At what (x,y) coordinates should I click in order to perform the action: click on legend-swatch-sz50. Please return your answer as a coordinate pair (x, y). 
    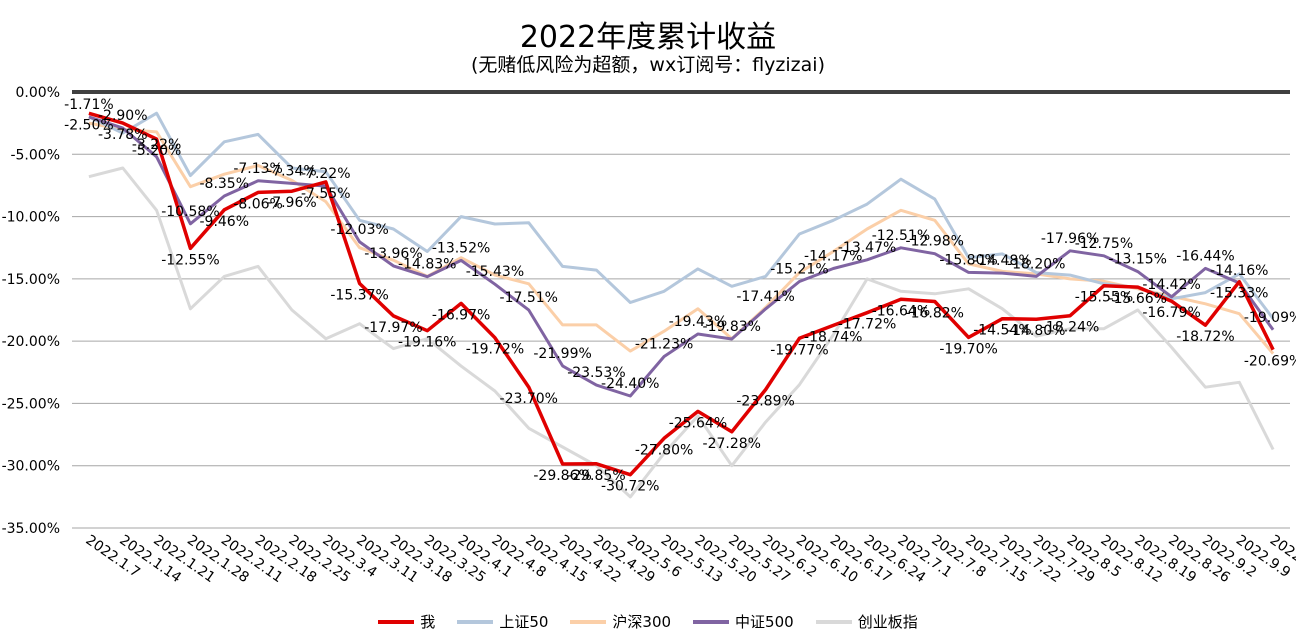
    Looking at the image, I should click on (475, 621).